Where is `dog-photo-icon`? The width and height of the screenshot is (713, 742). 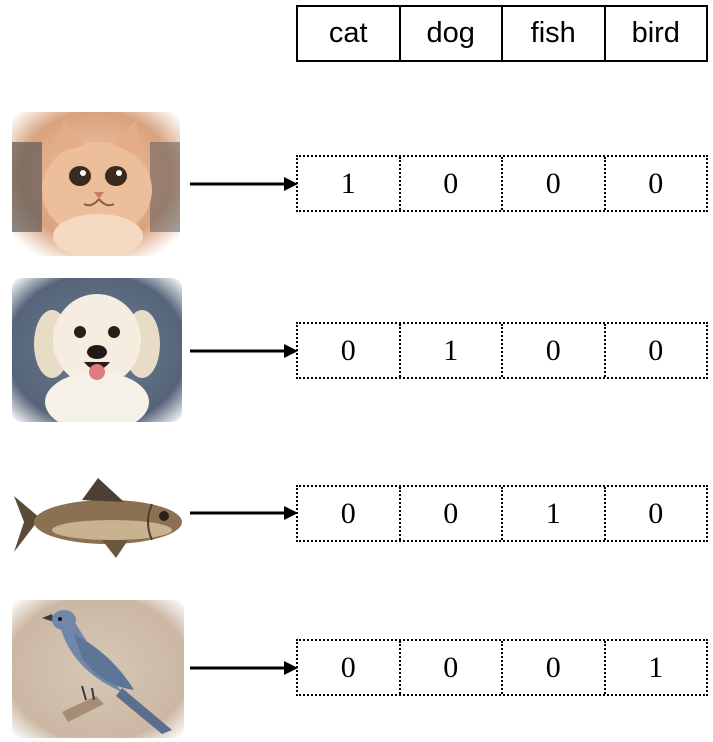 dog-photo-icon is located at coordinates (97, 350).